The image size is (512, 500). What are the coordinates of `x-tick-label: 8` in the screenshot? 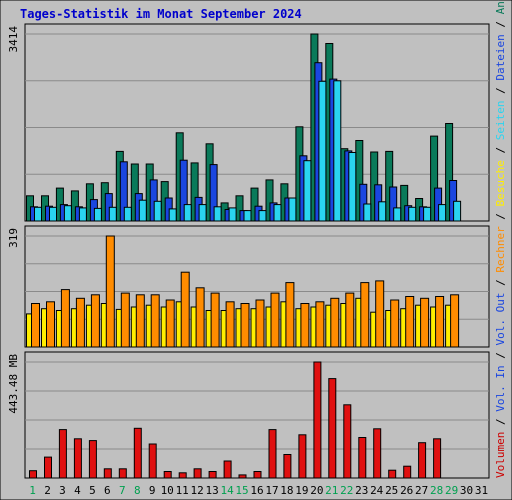 It's located at (137, 490).